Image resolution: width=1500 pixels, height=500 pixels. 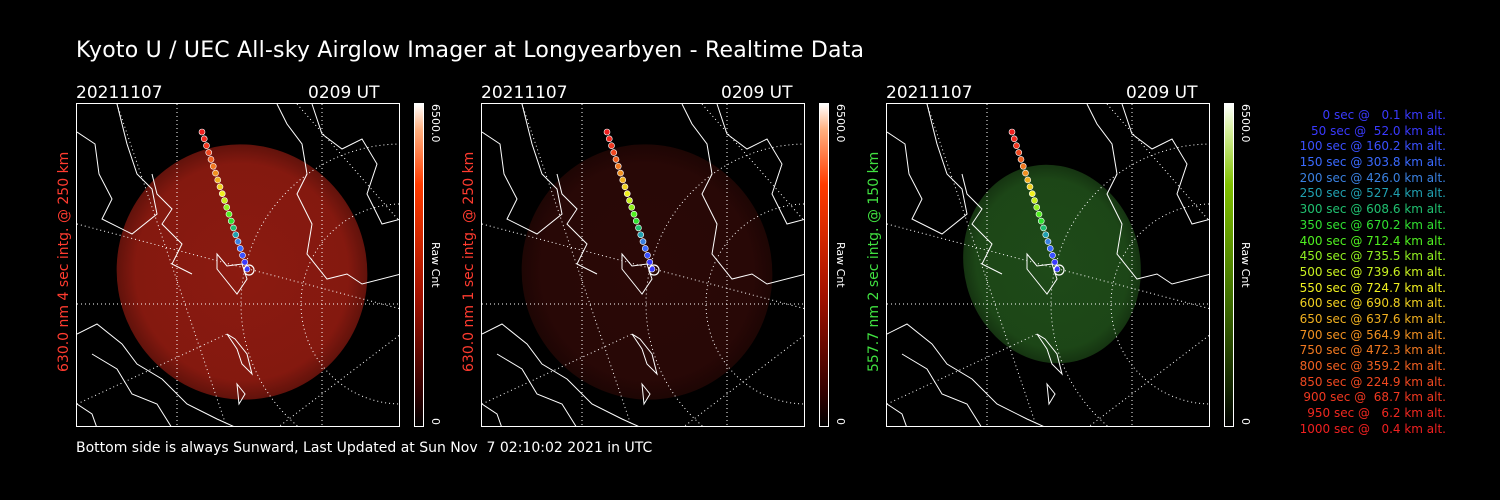 What do you see at coordinates (1384, 115) in the screenshot?
I see `legend-row: 0 sec @ 0.1 km alt.` at bounding box center [1384, 115].